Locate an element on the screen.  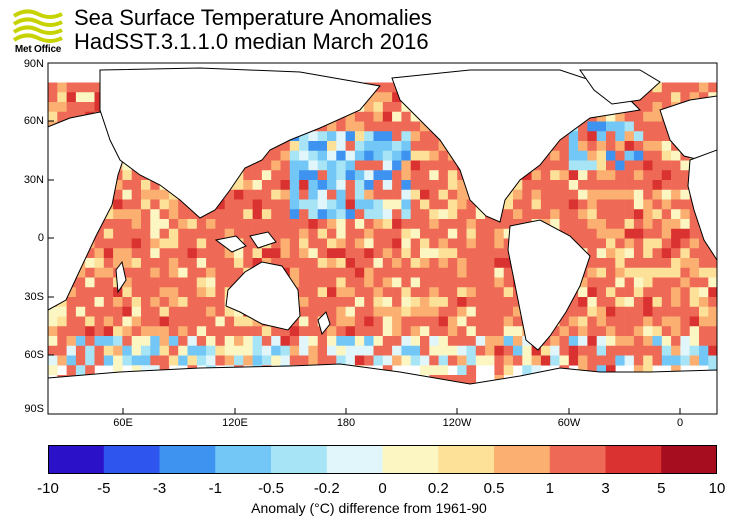
lat-label-30s: 30S is located at coordinates (34, 297).